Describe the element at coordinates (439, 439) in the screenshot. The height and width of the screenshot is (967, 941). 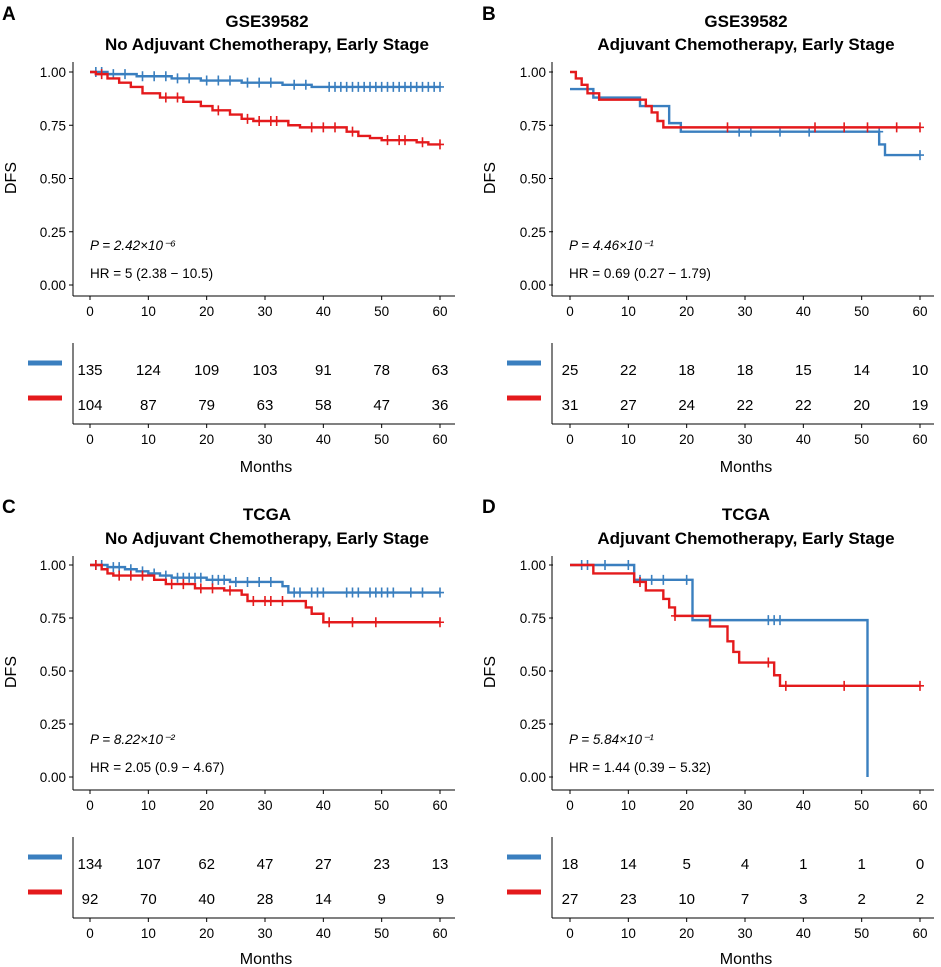
I see `risk-x-tick-label: 60` at that location.